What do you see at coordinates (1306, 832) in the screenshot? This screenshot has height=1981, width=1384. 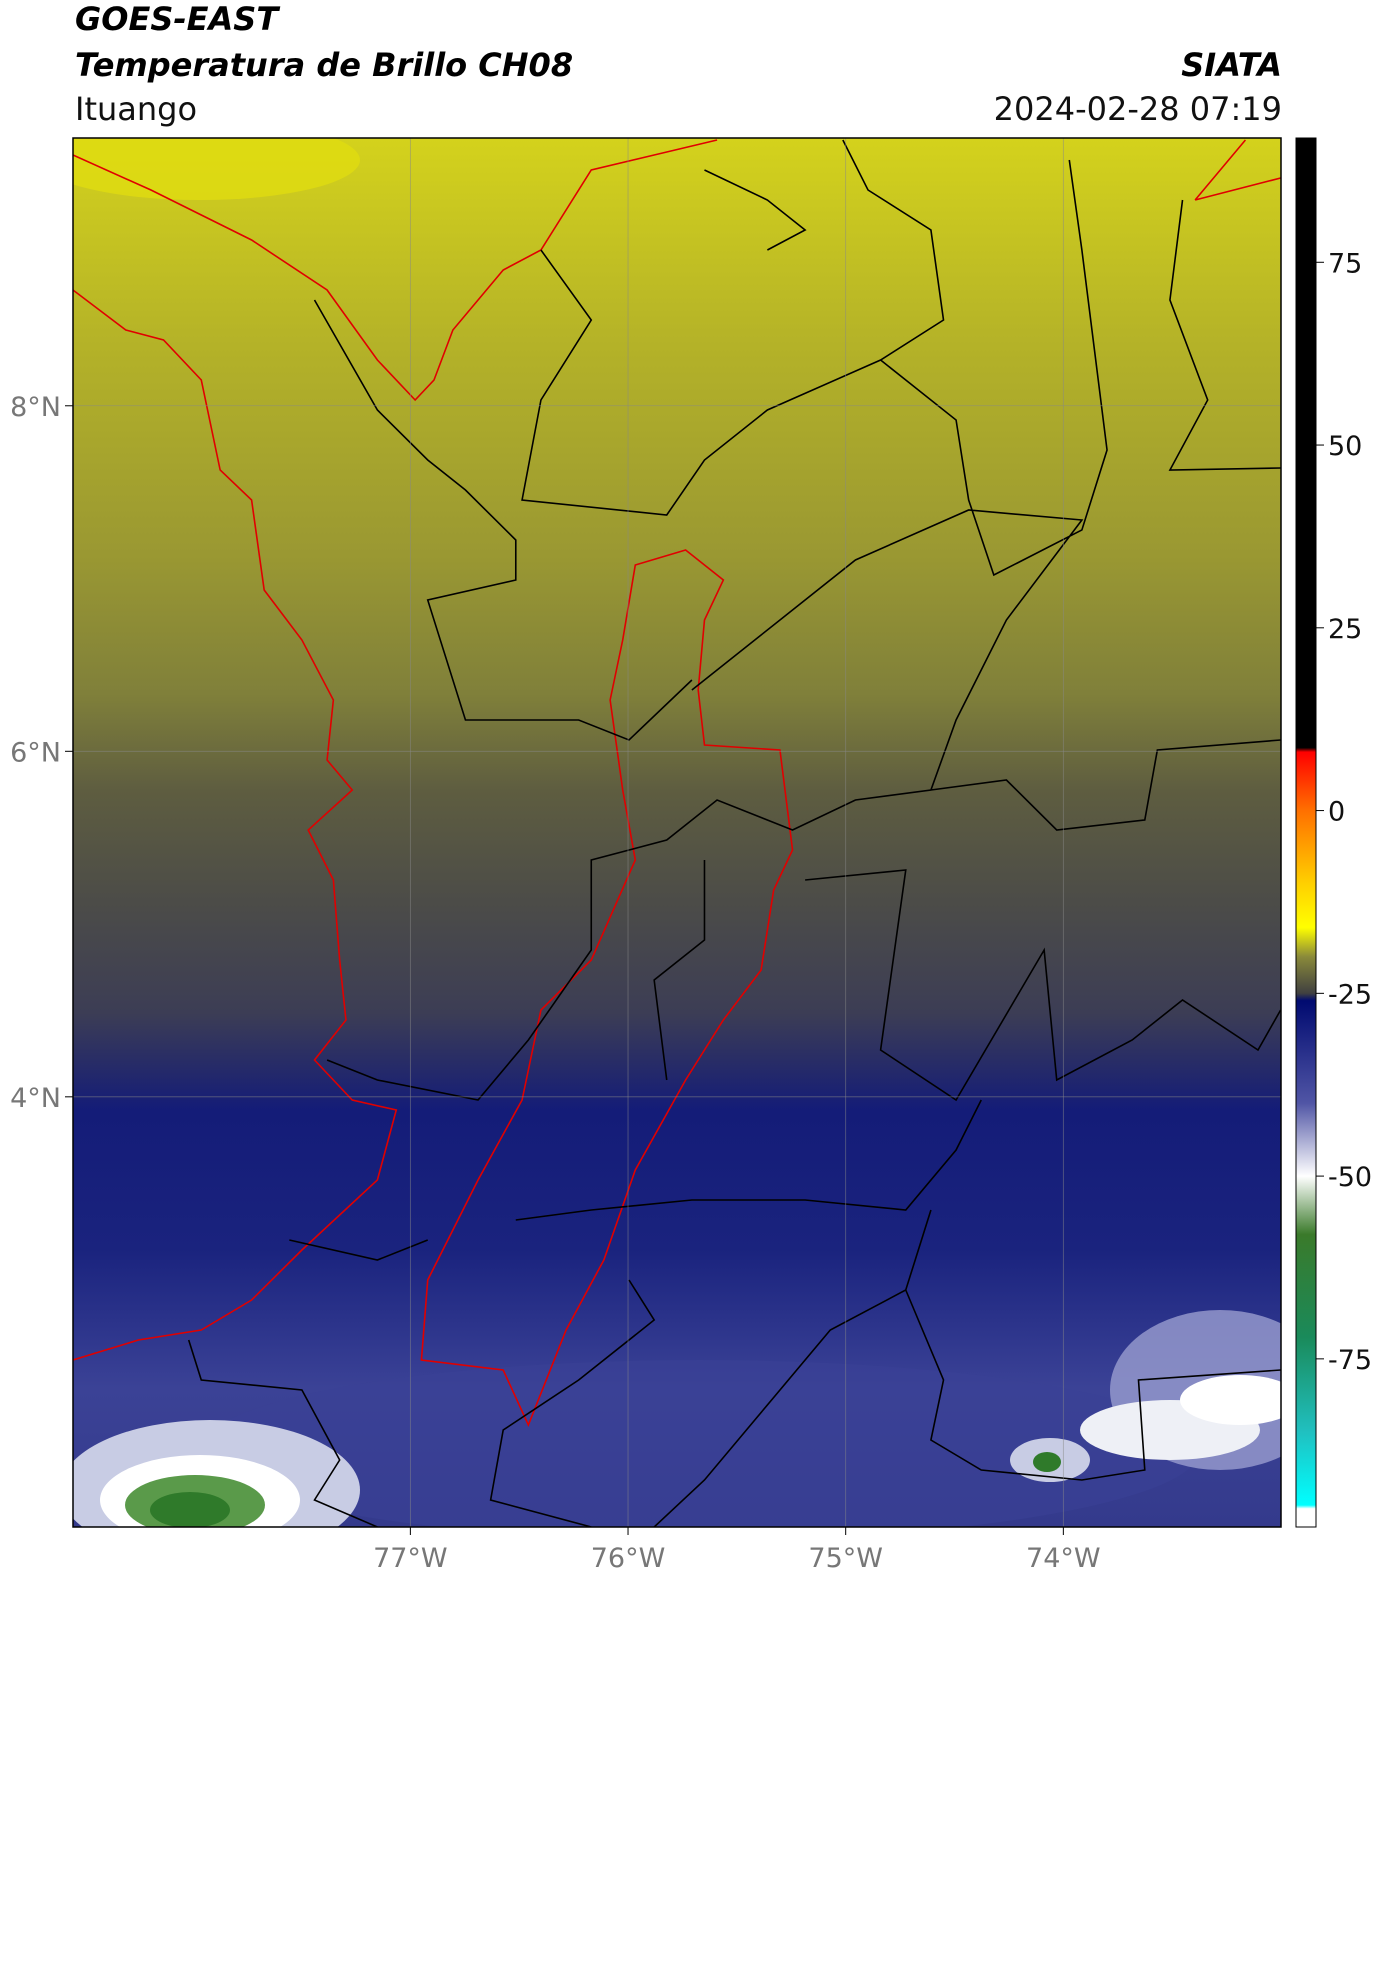 I see `colorbar` at bounding box center [1306, 832].